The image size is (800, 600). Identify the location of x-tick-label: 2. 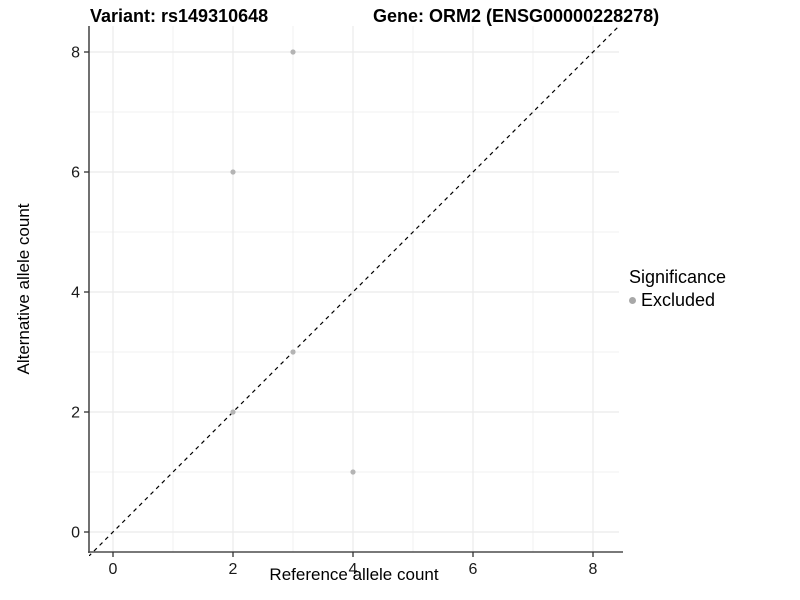
(233, 569).